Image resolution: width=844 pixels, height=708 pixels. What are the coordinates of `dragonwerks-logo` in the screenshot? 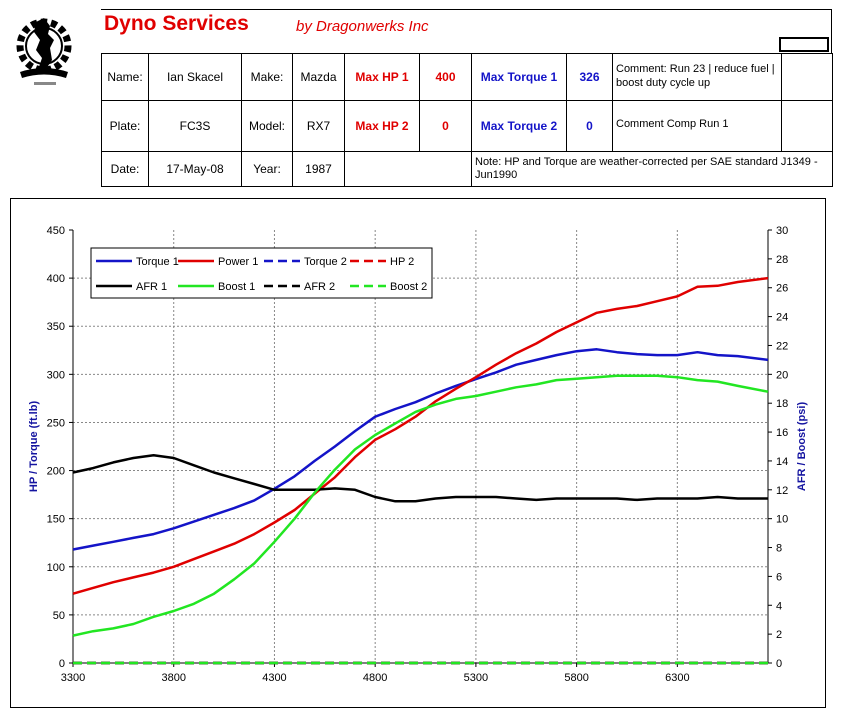 It's located at (44, 51).